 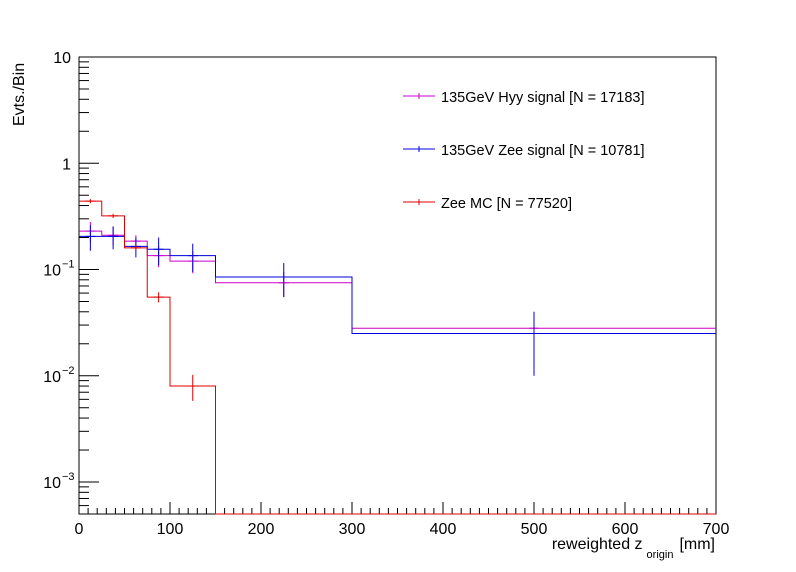 I want to click on x-tick-label: 0, so click(x=79, y=529).